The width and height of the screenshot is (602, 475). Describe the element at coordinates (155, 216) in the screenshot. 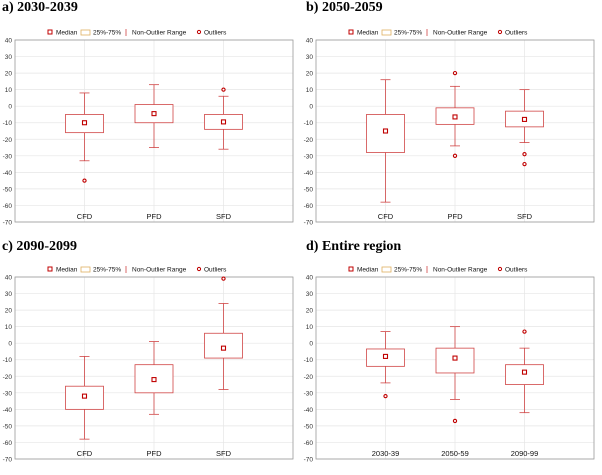

I see `x-tick-label: PFD` at that location.